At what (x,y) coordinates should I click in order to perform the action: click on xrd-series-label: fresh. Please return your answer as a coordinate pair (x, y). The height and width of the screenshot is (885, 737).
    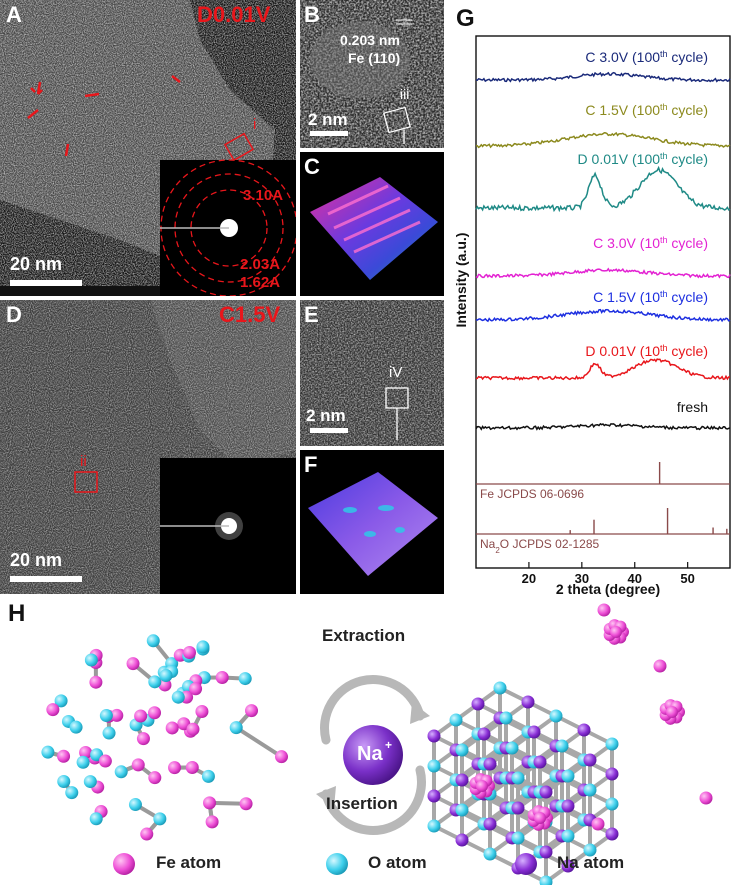
    Looking at the image, I should click on (692, 407).